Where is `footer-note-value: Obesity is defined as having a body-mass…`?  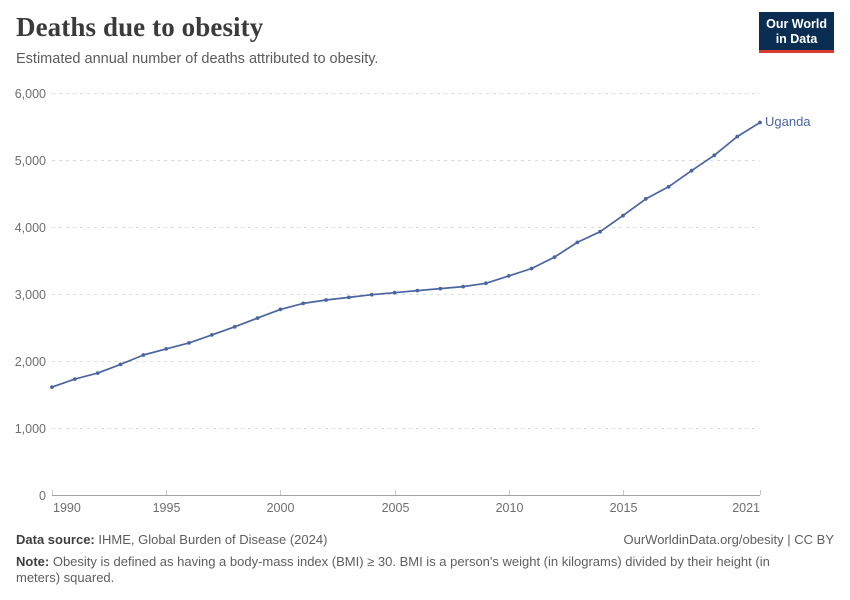 footer-note-value: Obesity is defined as having a body-mass… is located at coordinates (393, 570).